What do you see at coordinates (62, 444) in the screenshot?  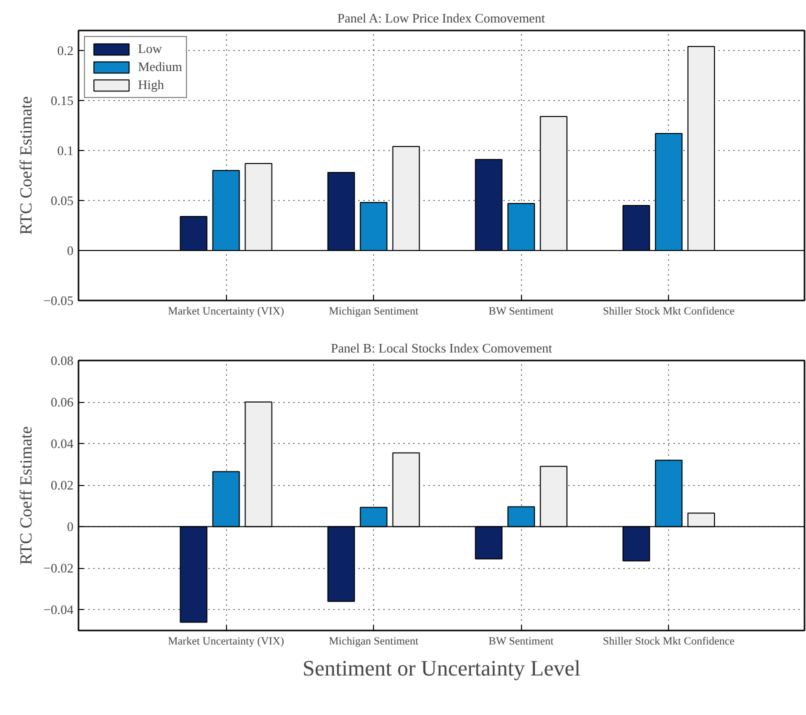 I see `y-tick-label: 0.04` at bounding box center [62, 444].